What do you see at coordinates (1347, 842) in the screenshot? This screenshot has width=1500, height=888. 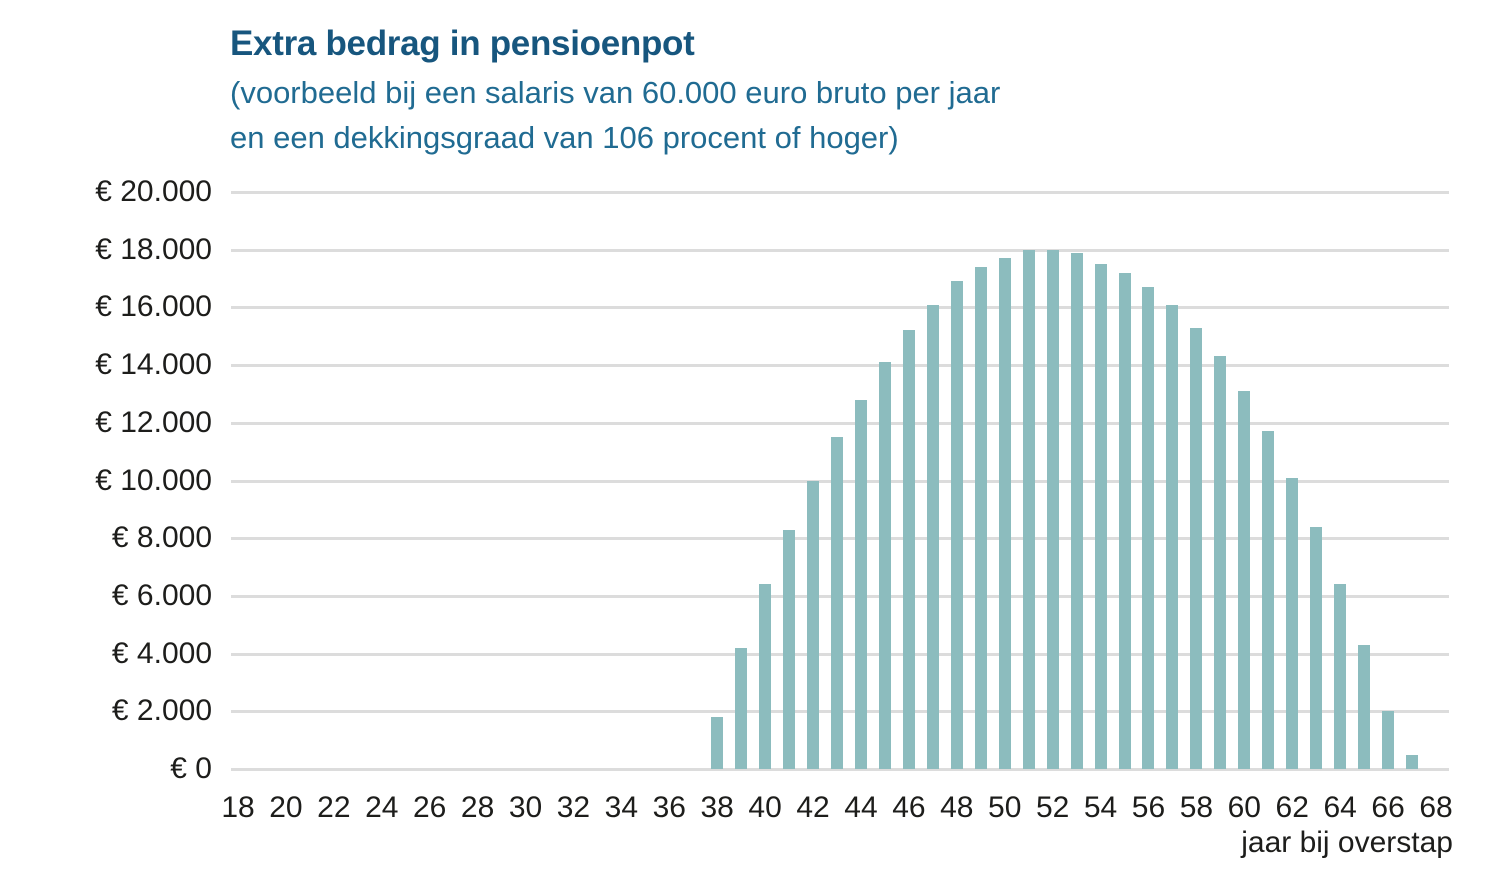 I see `x-axis-title: jaar bij overstap` at bounding box center [1347, 842].